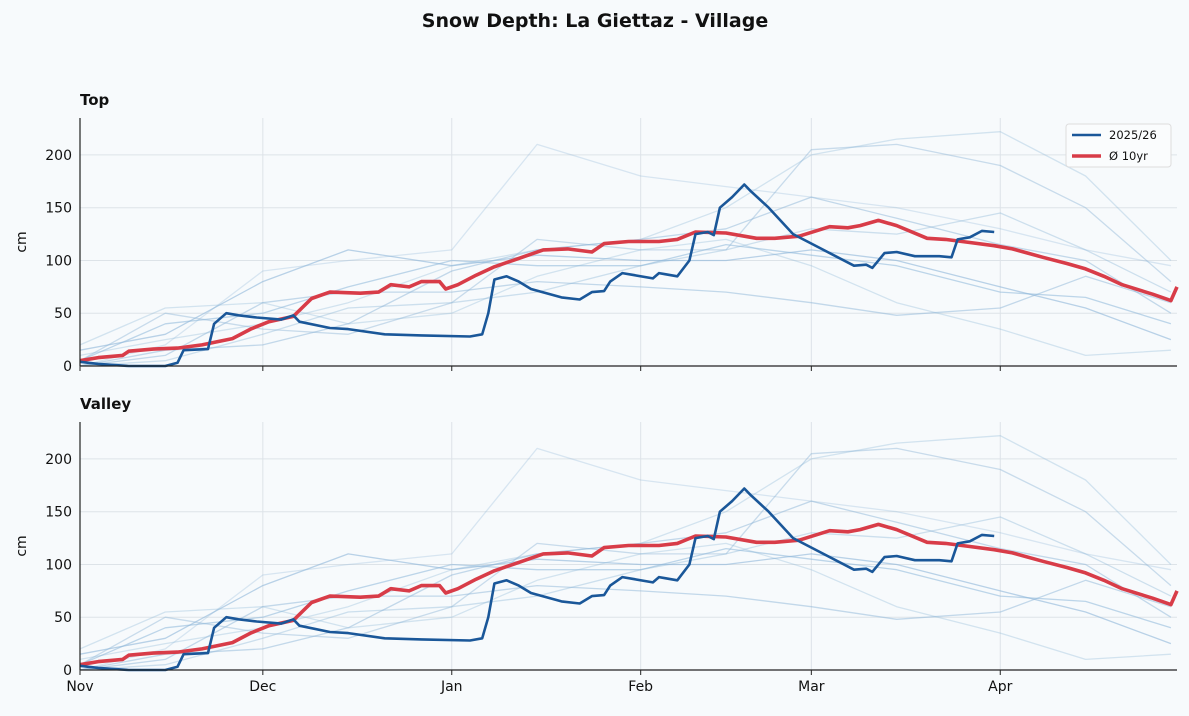  Describe the element at coordinates (1118, 145) in the screenshot. I see `legend: 2025/26 Ø 10yr` at that location.